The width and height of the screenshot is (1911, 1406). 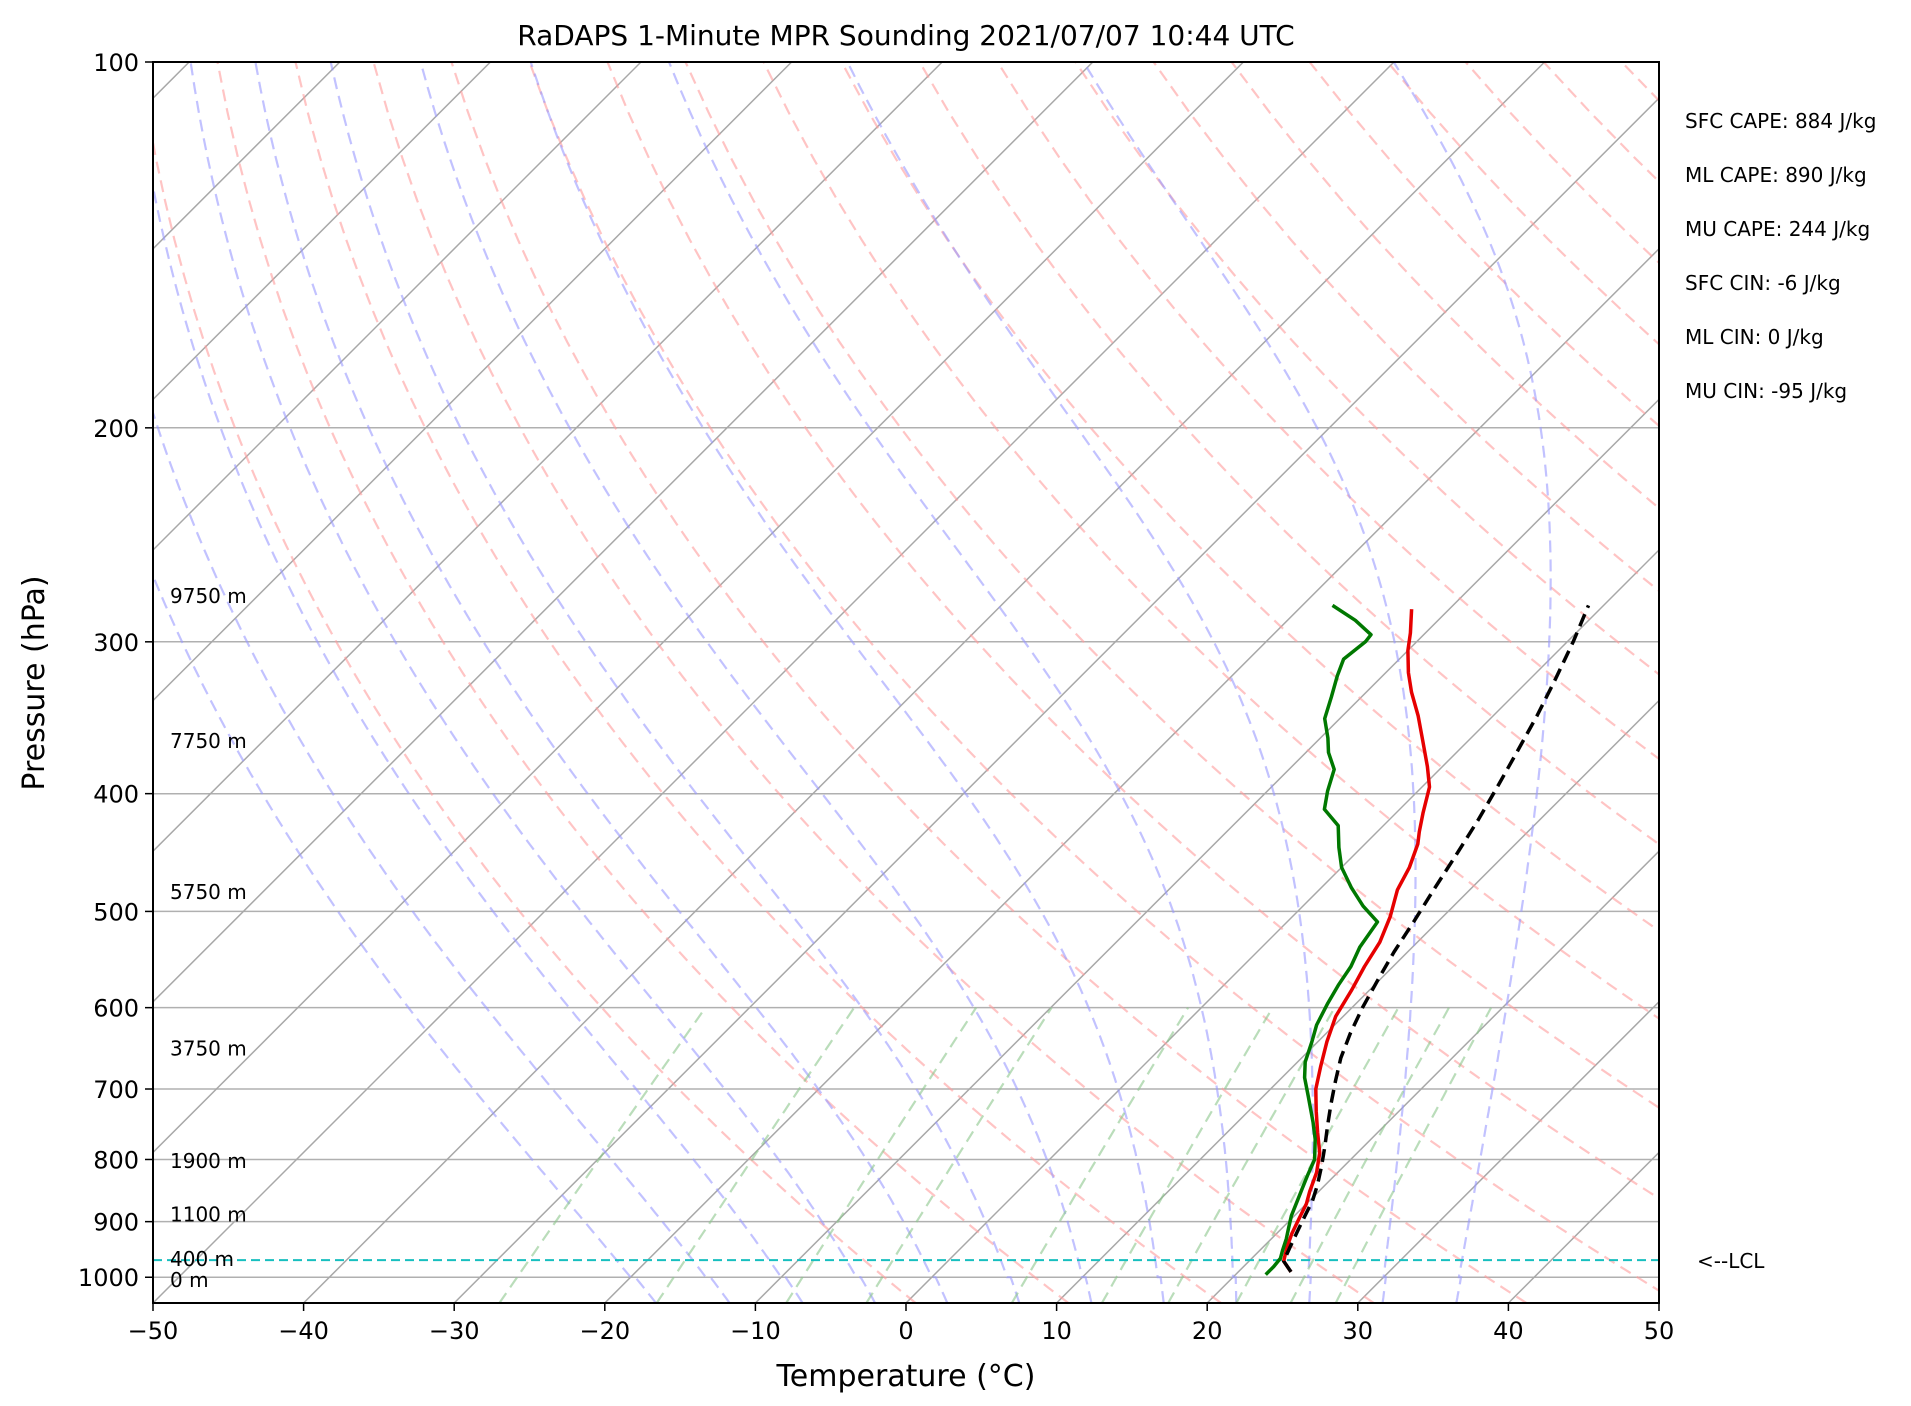 What do you see at coordinates (1358, 1331) in the screenshot?
I see `x-tick-label: 30` at bounding box center [1358, 1331].